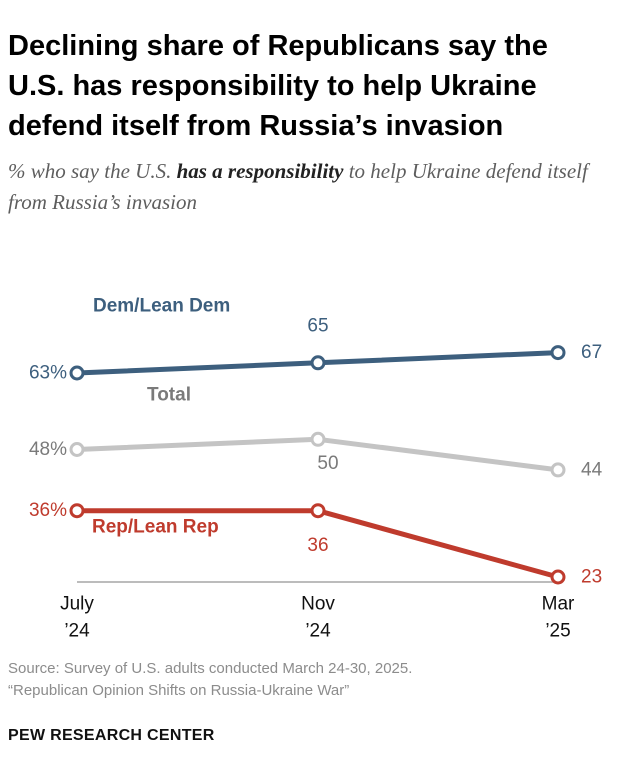 Image resolution: width=620 pixels, height=784 pixels. I want to click on series-rep: 36% 36 23 Rep/Lean Rep, so click(315, 543).